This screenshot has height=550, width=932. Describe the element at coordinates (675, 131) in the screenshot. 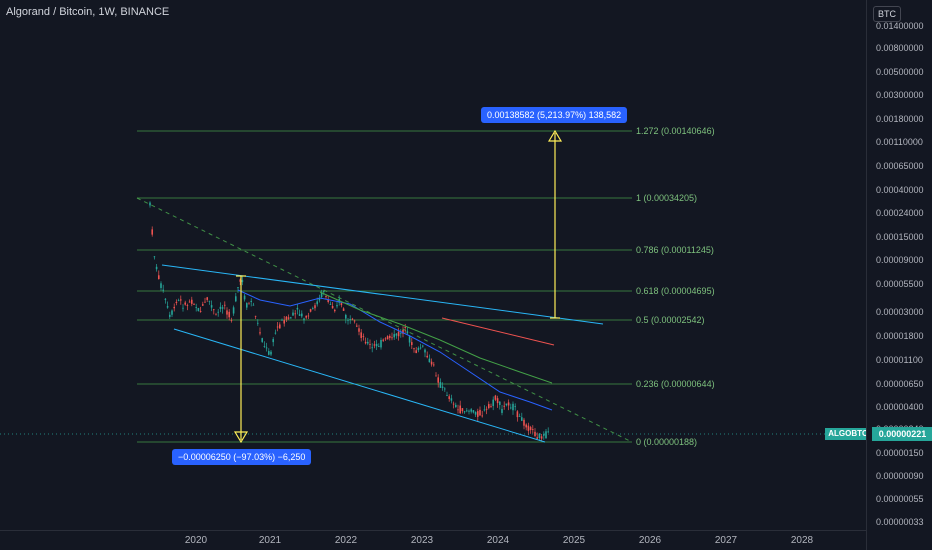

I see `fib-label-1272: 1.272 (0.00140646)` at that location.